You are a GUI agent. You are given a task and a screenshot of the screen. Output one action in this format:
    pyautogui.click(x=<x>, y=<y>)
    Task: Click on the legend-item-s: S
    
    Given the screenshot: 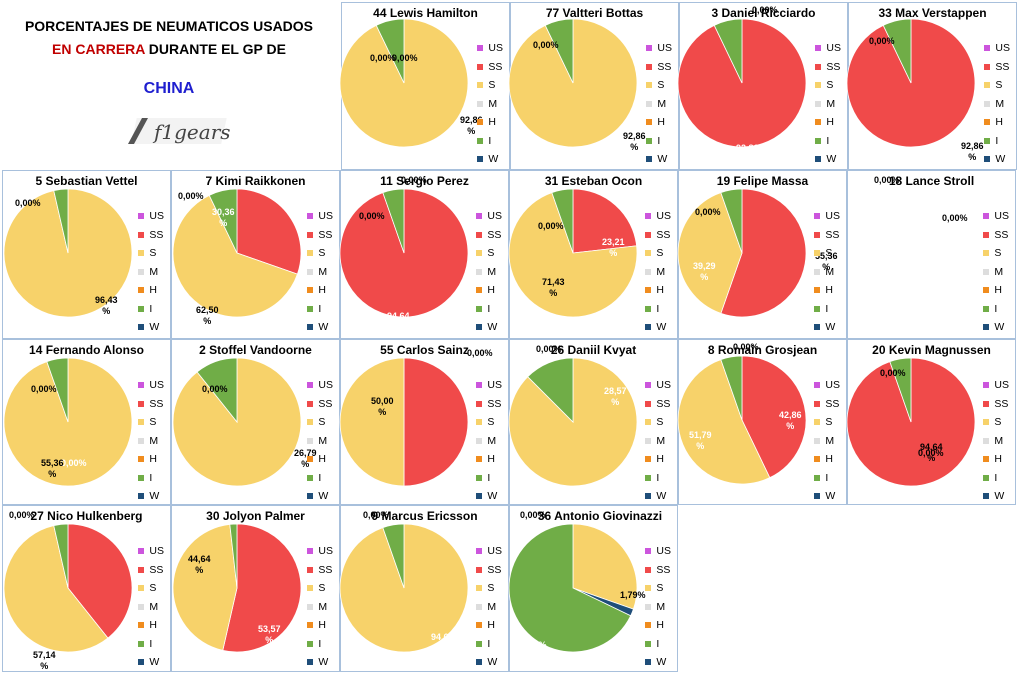 What is the action you would take?
    pyautogui.click(x=320, y=588)
    